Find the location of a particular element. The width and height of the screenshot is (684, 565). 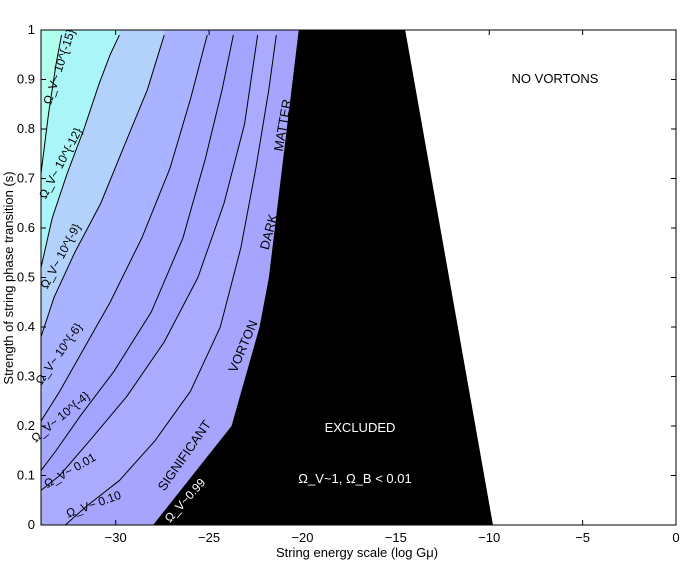

y-tick-label: 0.5 is located at coordinates (26, 277).